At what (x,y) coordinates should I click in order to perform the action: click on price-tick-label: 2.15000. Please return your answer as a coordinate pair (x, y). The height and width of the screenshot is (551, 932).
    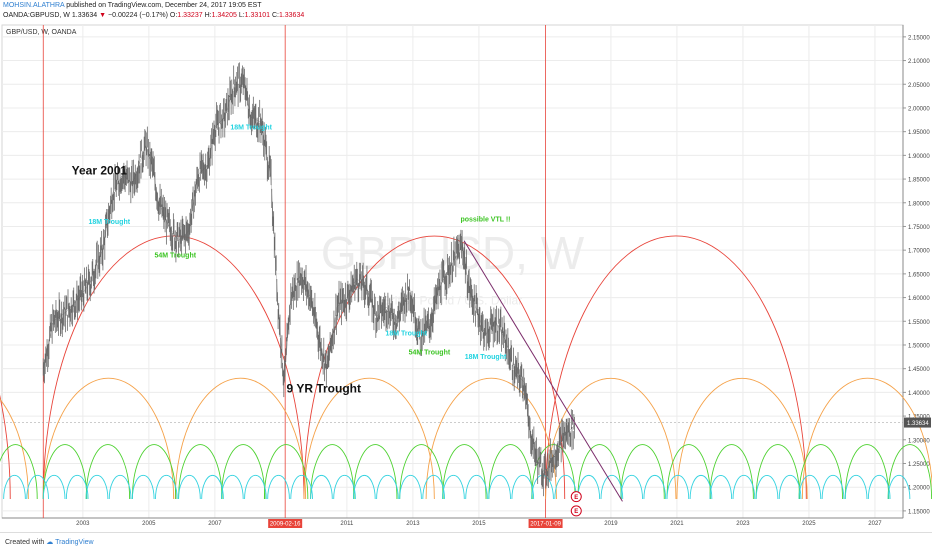
    Looking at the image, I should click on (919, 38).